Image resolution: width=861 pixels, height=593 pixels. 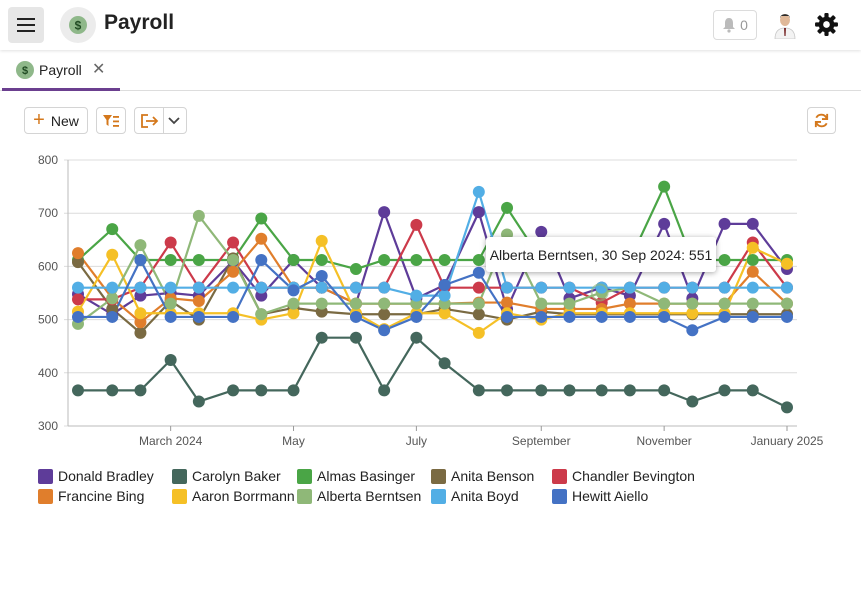 What do you see at coordinates (787, 441) in the screenshot?
I see `x-tick-label: January 2025` at bounding box center [787, 441].